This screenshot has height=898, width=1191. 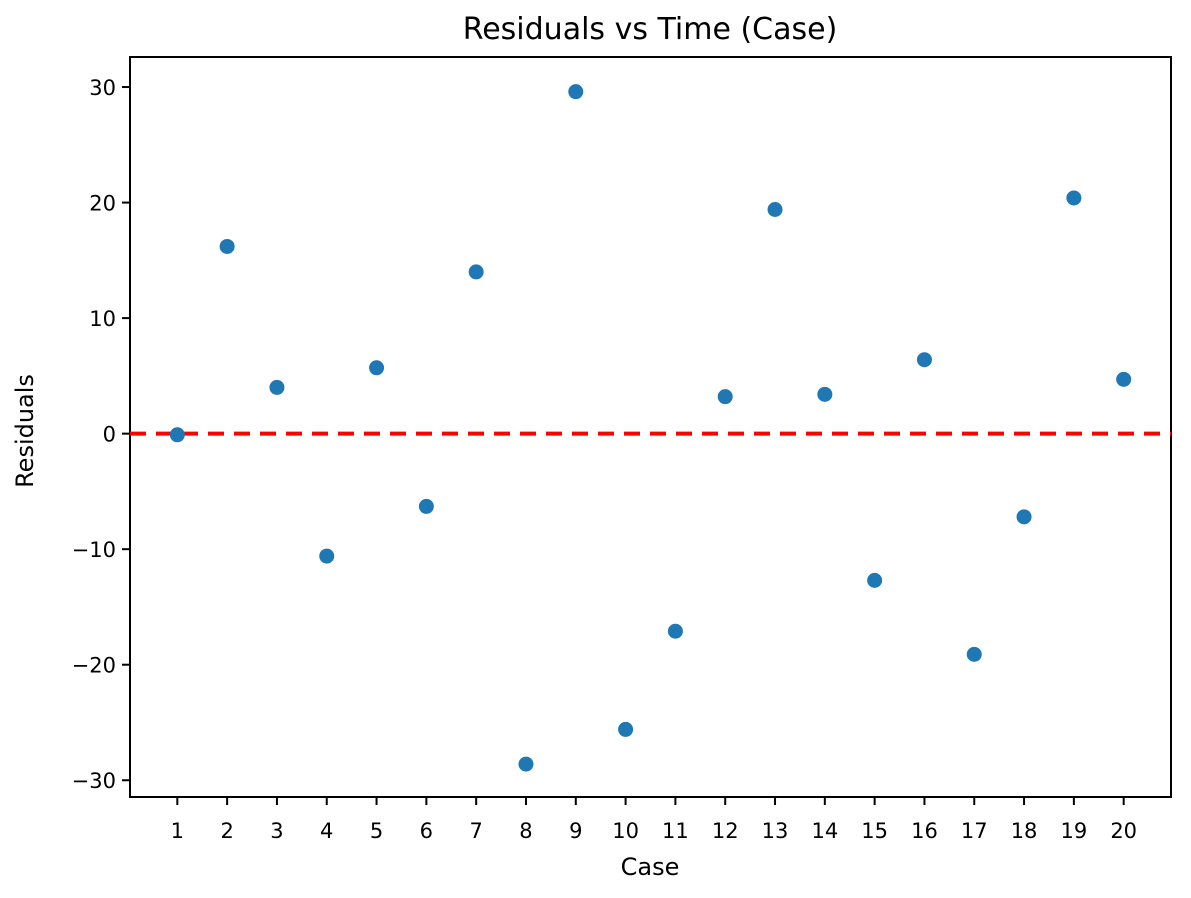 I want to click on x-tick-label: 16, so click(x=924, y=831).